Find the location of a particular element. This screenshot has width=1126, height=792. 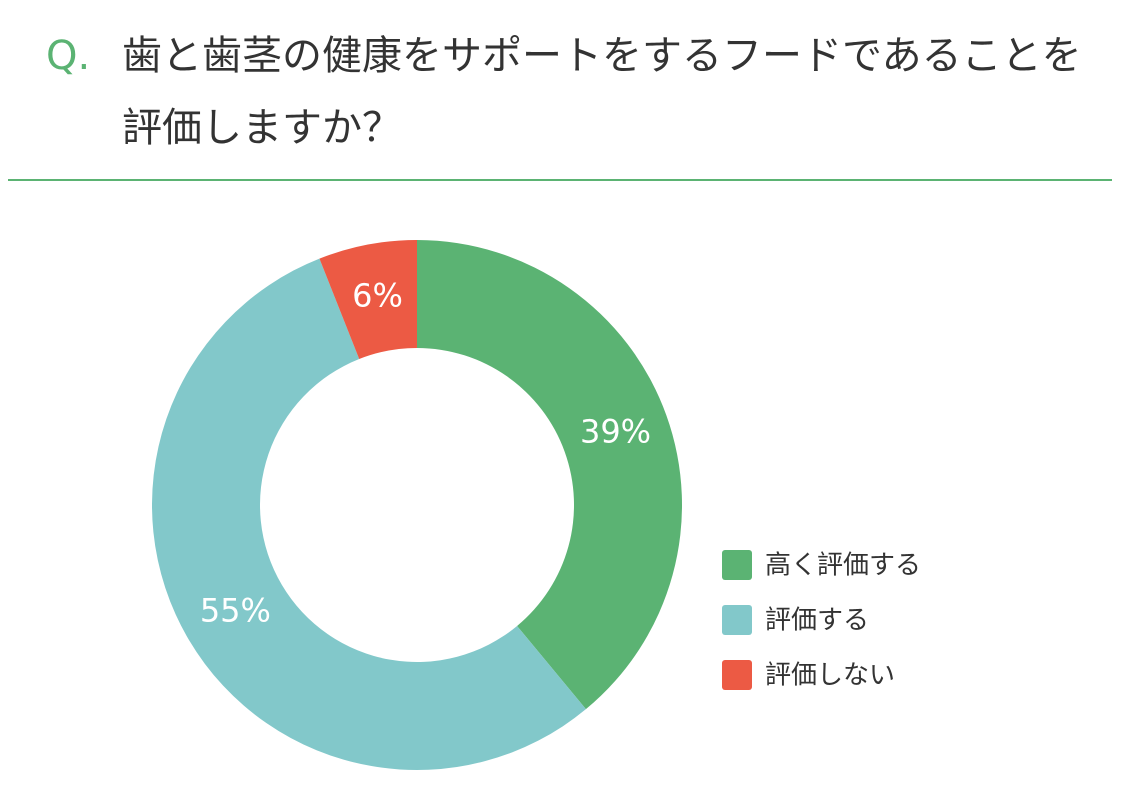

legend-label: 評価する is located at coordinates (817, 621).